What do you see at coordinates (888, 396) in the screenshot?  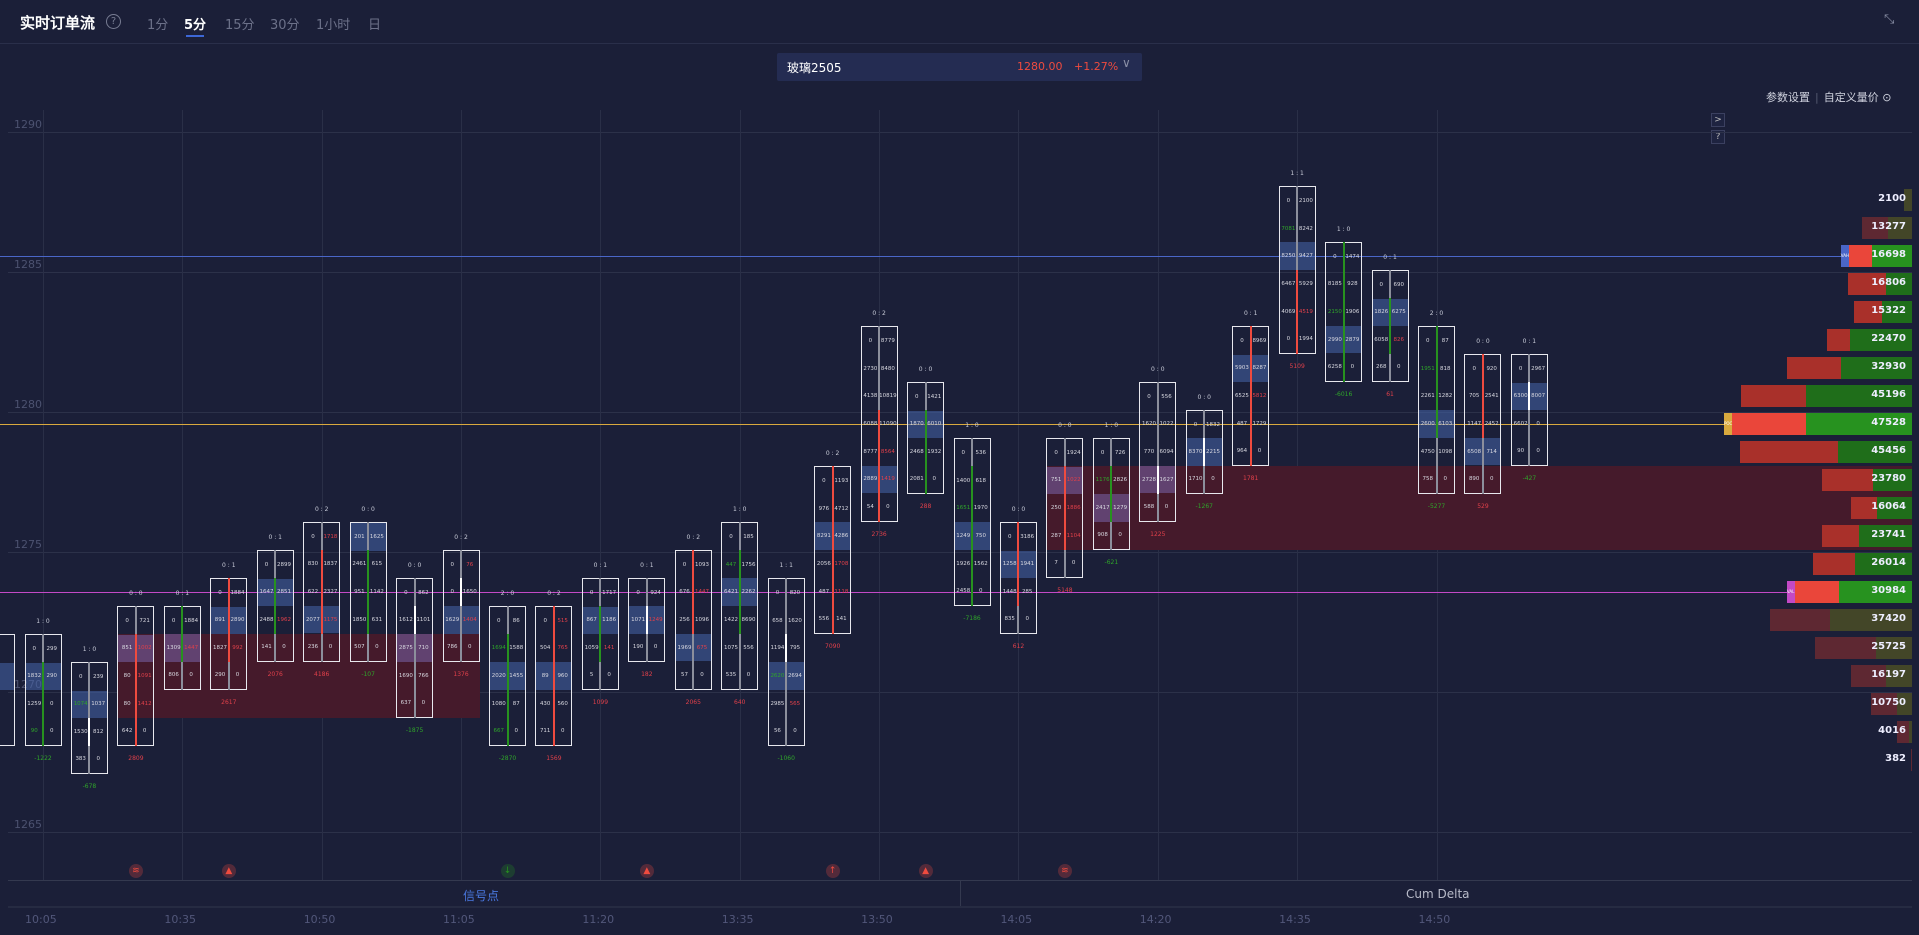 I see `cell-ask: 10819` at bounding box center [888, 396].